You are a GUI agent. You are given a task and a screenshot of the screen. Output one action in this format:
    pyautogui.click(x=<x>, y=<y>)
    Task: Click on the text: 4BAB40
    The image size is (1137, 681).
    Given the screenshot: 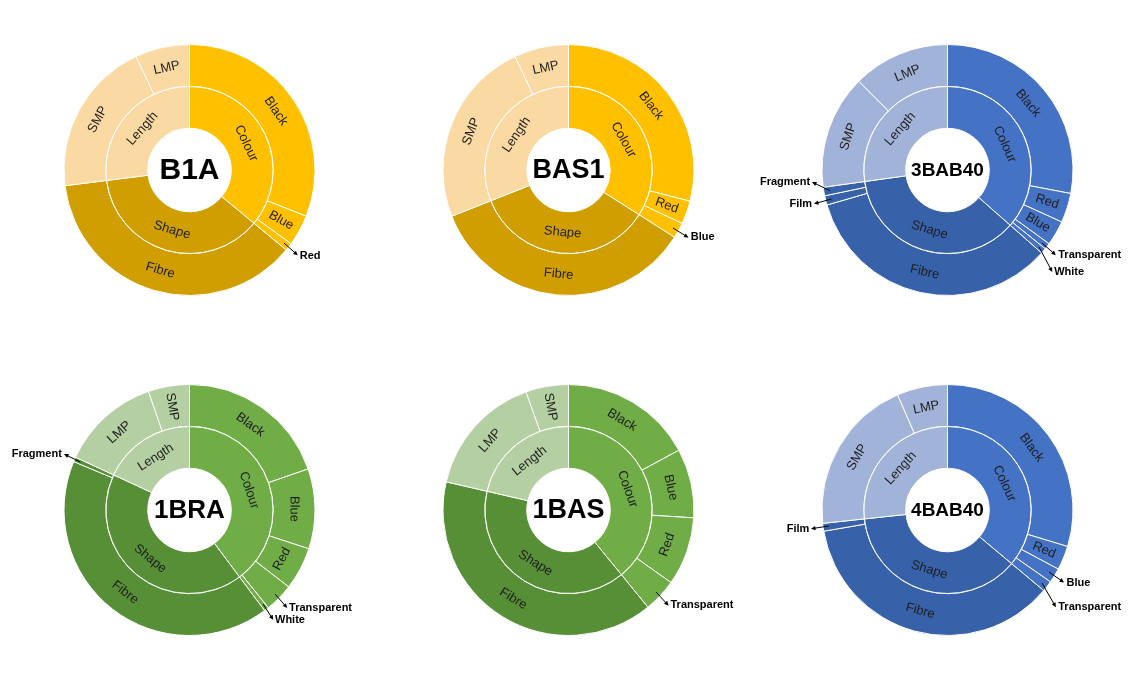 What is the action you would take?
    pyautogui.click(x=947, y=510)
    